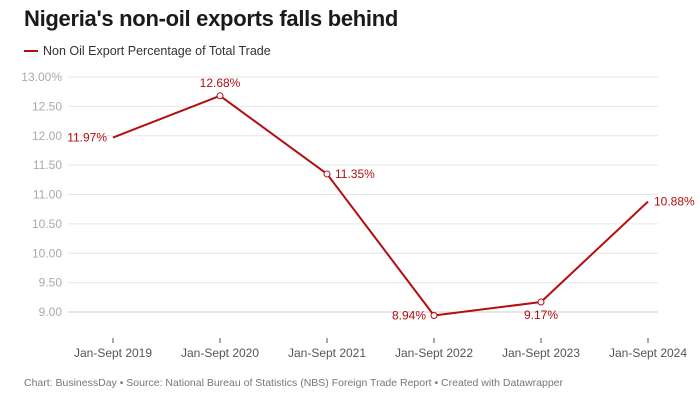 The width and height of the screenshot is (700, 400). What do you see at coordinates (47, 224) in the screenshot?
I see `y-tick-label: 10.50` at bounding box center [47, 224].